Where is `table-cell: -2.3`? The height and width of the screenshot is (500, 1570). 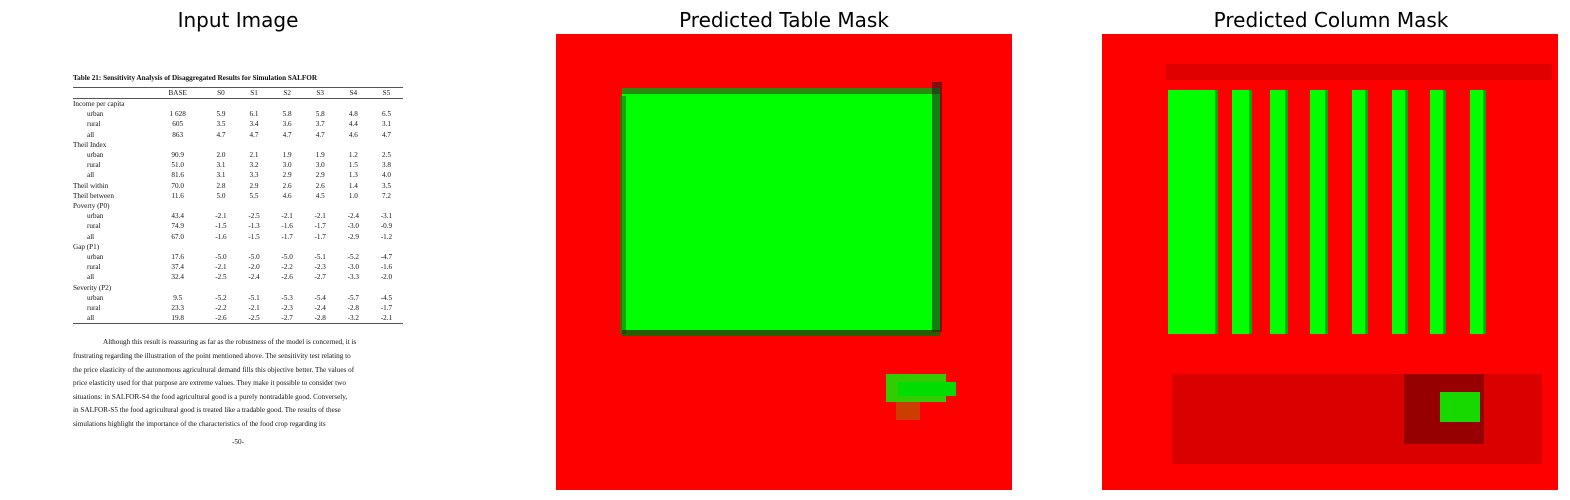 table-cell: -2.3 is located at coordinates (287, 308).